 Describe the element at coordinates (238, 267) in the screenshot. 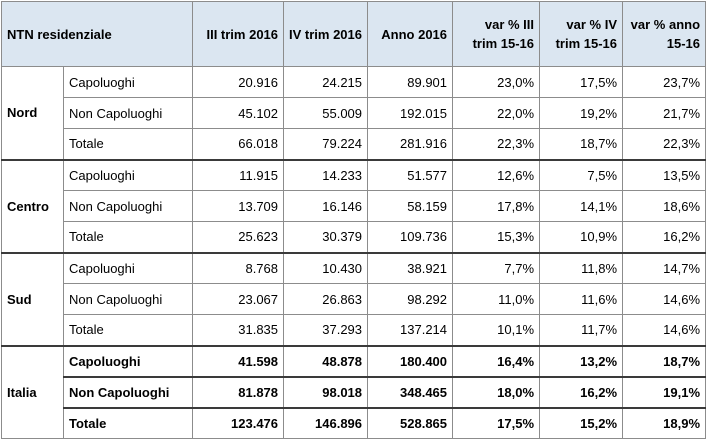

I see `cell: 8.768` at that location.